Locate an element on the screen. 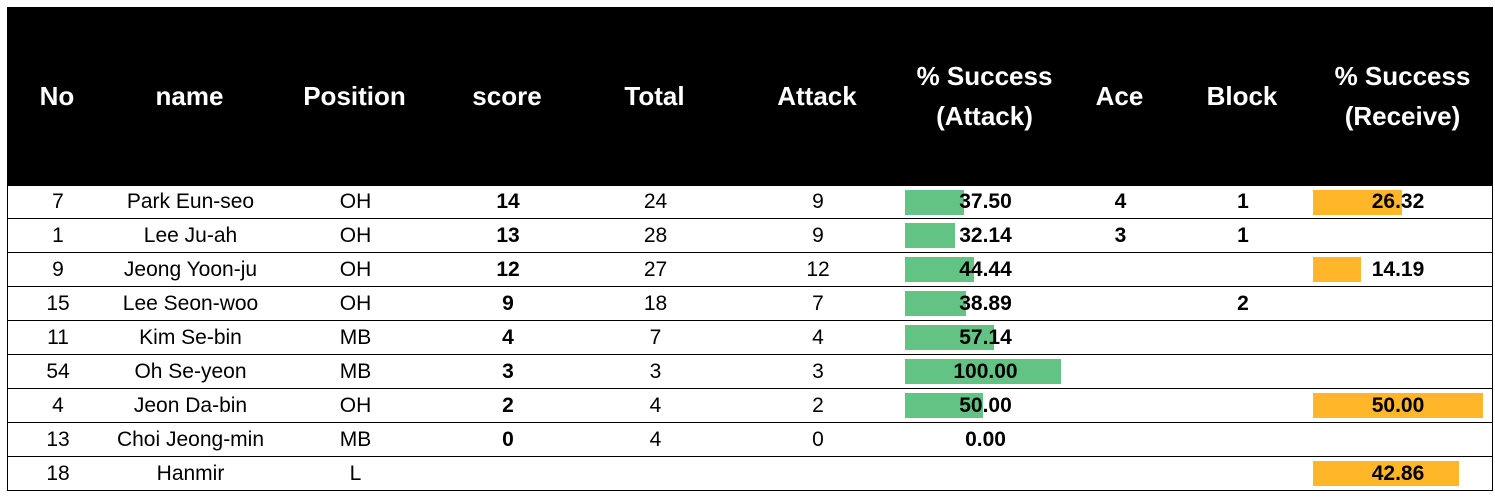  cell-total: 28 is located at coordinates (655, 235).